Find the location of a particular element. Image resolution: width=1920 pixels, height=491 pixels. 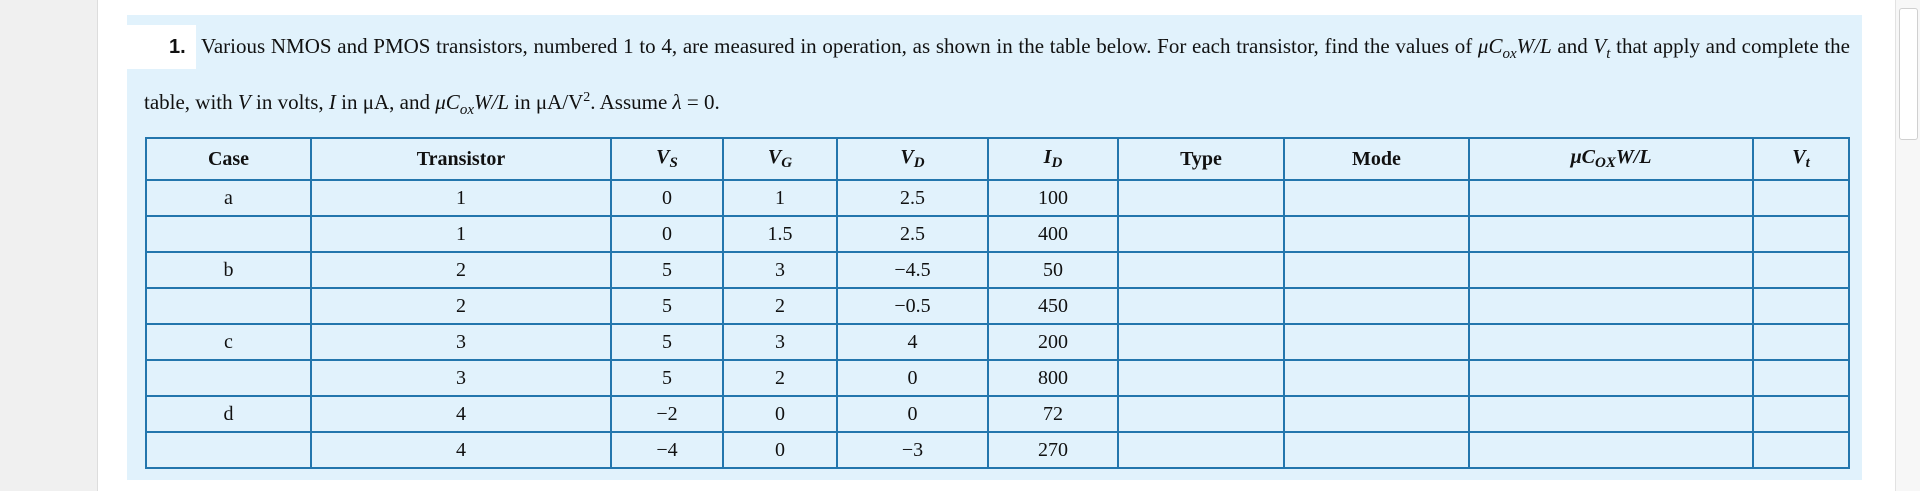

cell-text: 270 is located at coordinates (1053, 449).